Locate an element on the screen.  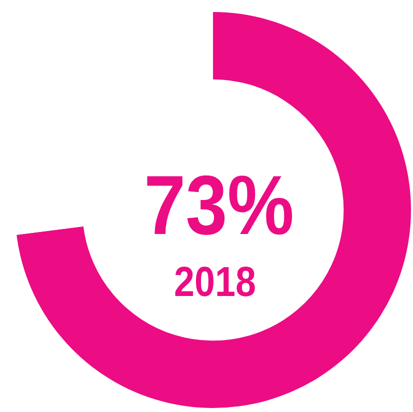
text: 2018 is located at coordinates (215, 282).